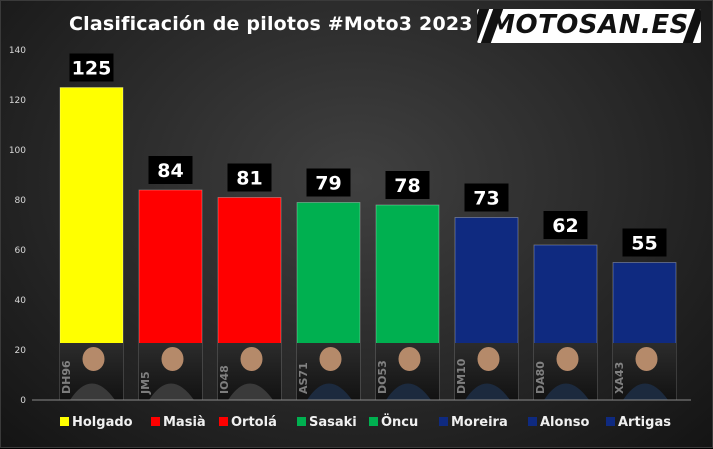 The image size is (713, 449). What do you see at coordinates (564, 422) in the screenshot?
I see `legend-label: Alonso` at bounding box center [564, 422].